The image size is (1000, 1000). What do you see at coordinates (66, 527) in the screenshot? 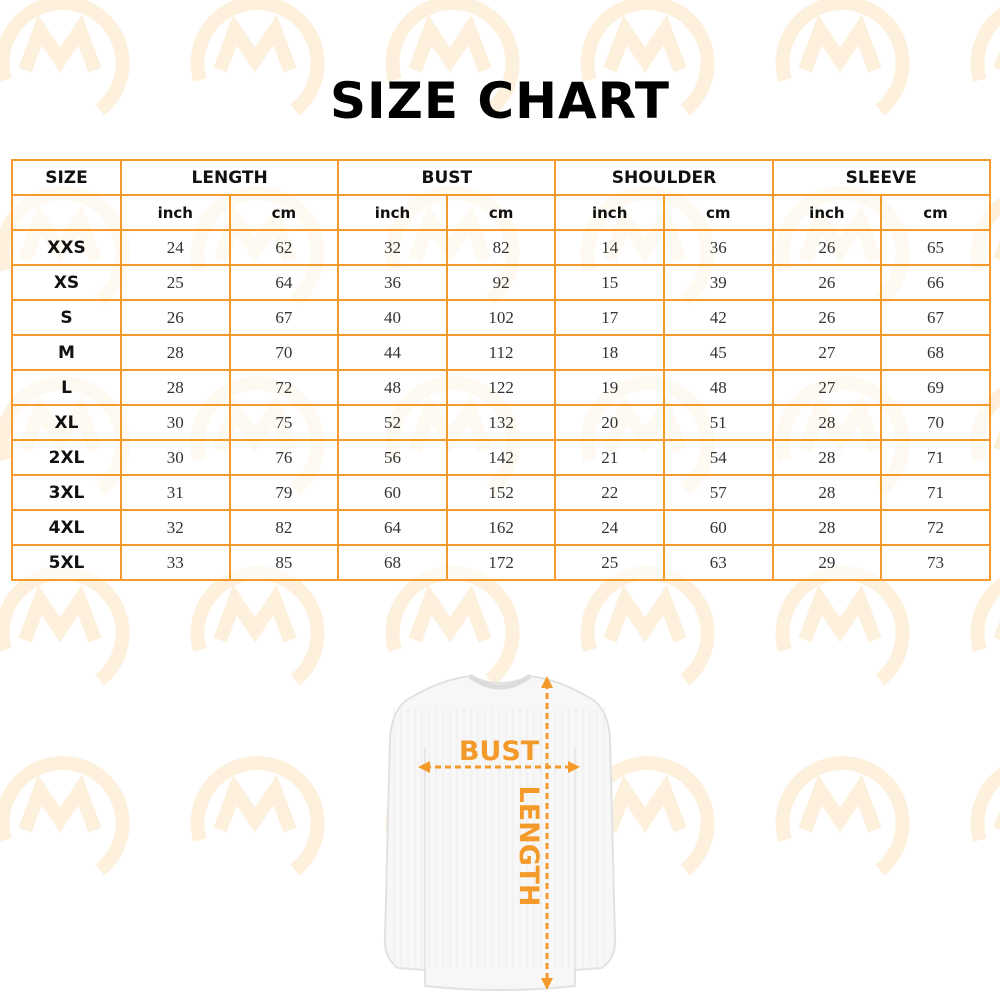
I see `size-cell: 4XL` at bounding box center [66, 527].